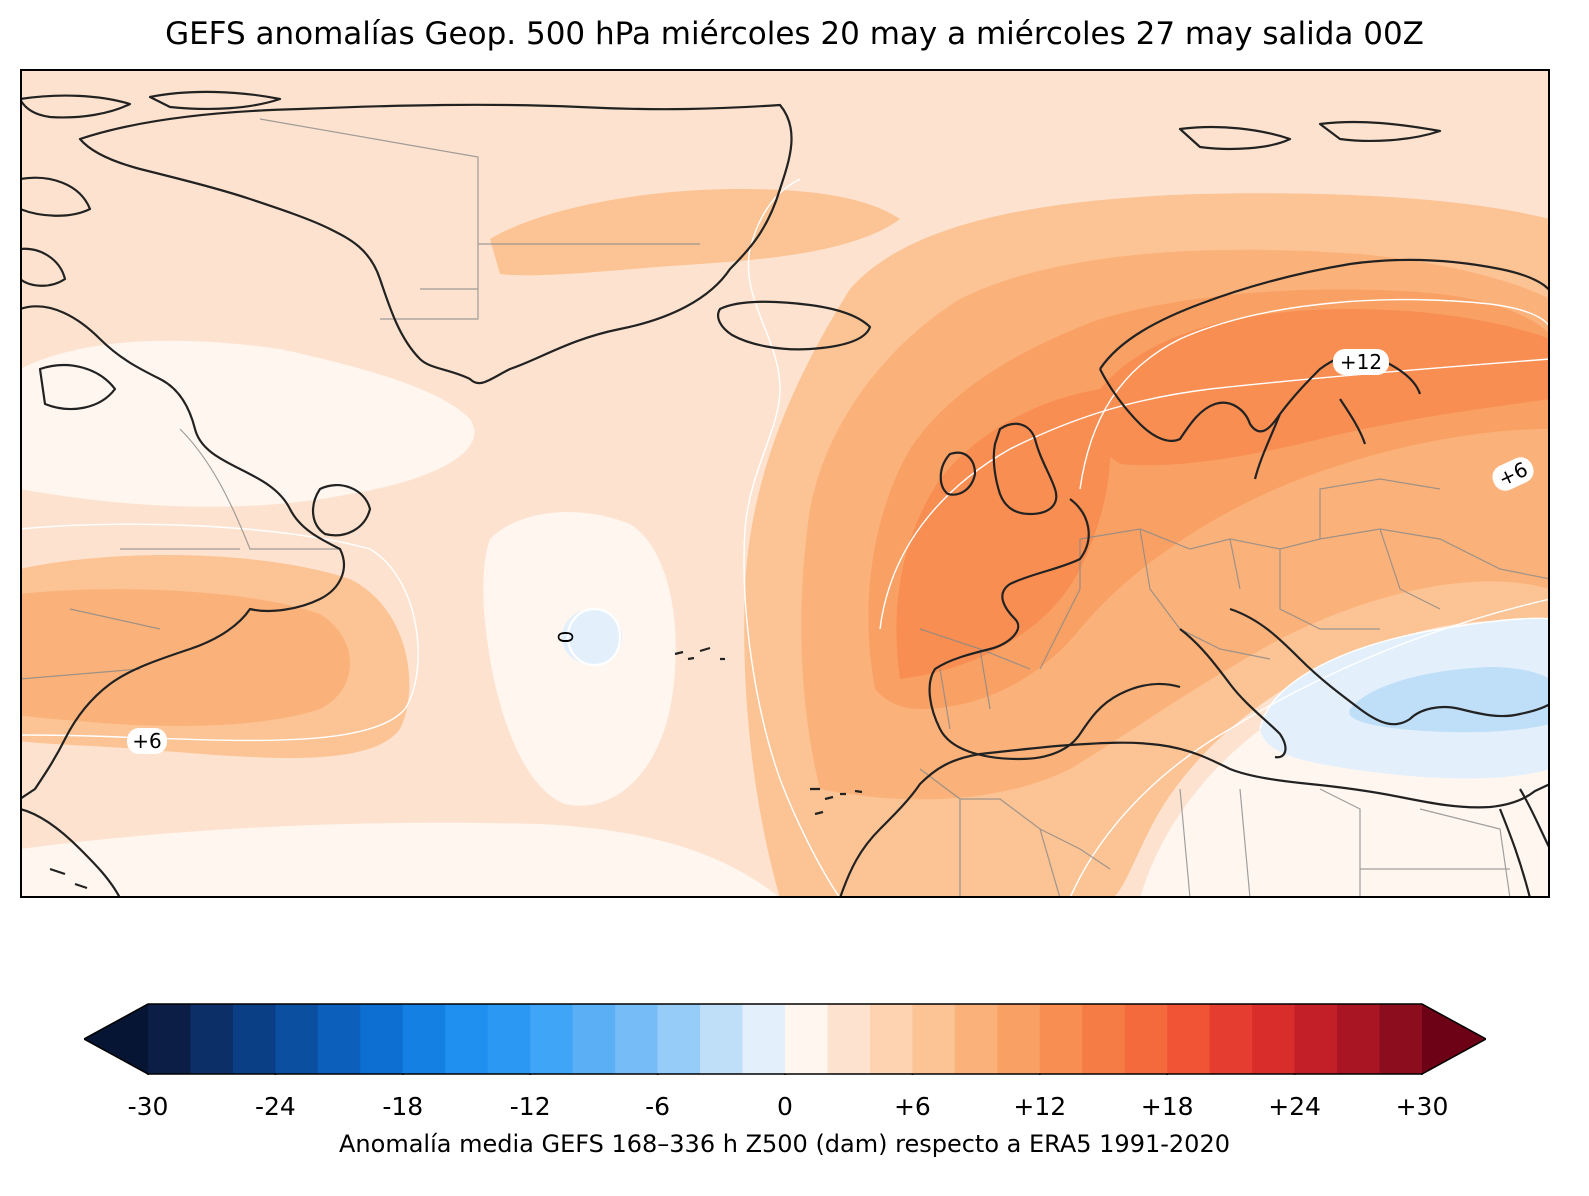 The image size is (1589, 1196). I want to click on colorbar-tick-label: -30, so click(148, 1106).